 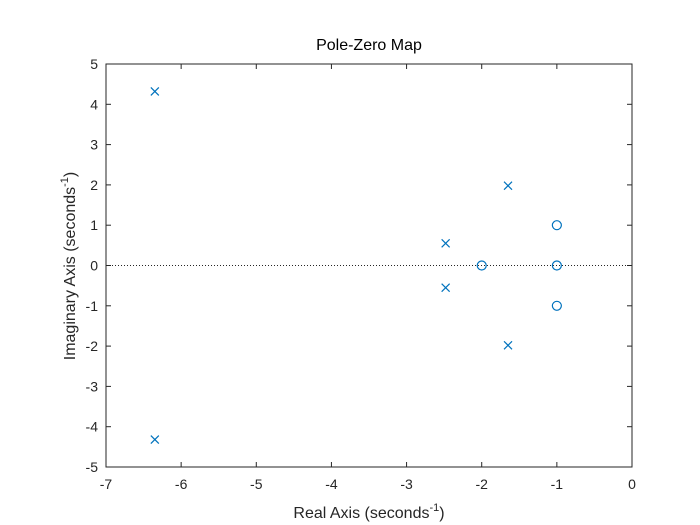 I want to click on x-axis-title-close: ), so click(x=441, y=513).